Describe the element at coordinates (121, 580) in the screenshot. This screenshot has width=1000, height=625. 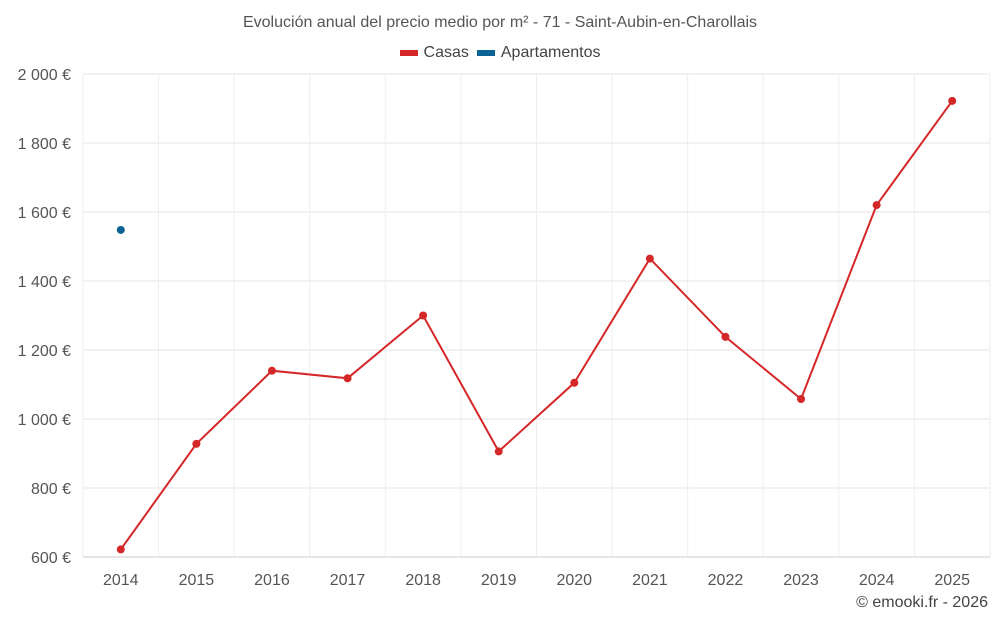
I see `x-tick-label: 2014` at that location.